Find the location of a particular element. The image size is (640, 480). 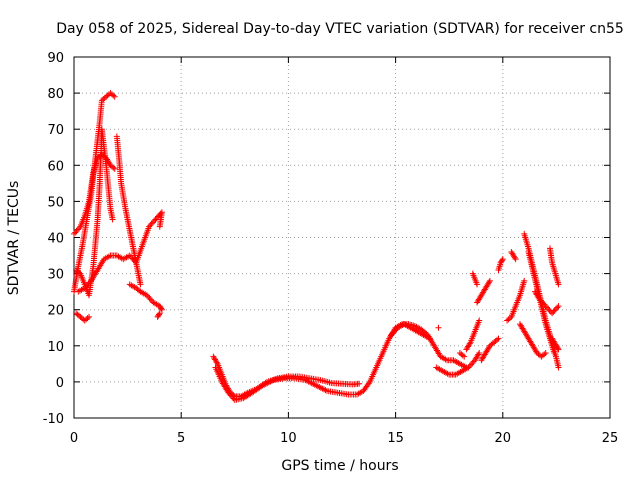

series-s11 is located at coordinates (410, 331).